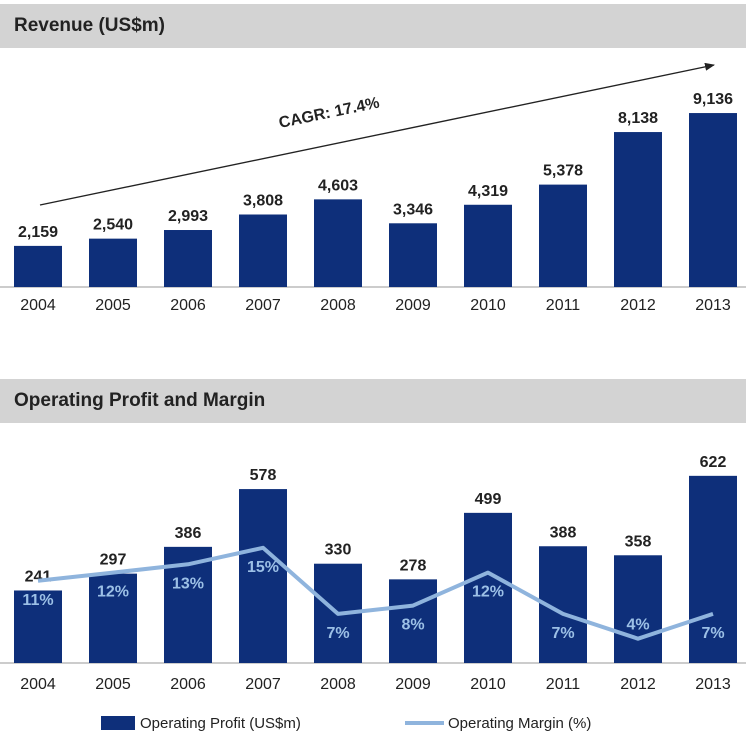 This screenshot has width=754, height=740. Describe the element at coordinates (89, 25) in the screenshot. I see `revenue-title: Revenue (US$m)` at that location.